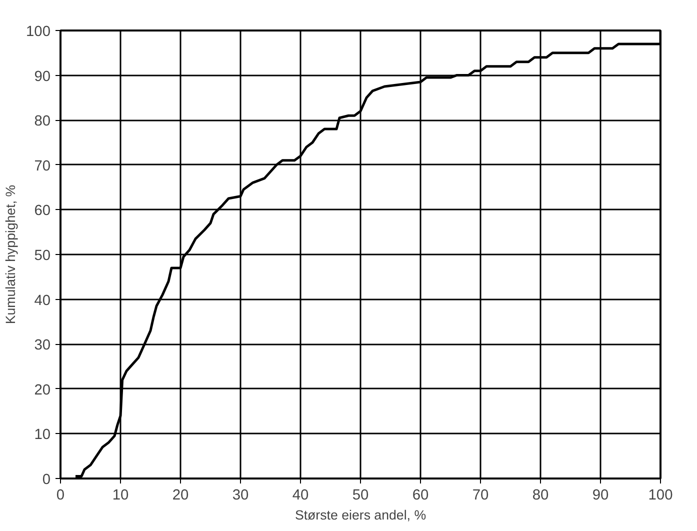 The height and width of the screenshot is (531, 697). Describe the element at coordinates (660, 496) in the screenshot. I see `x-tick-label: 100` at that location.